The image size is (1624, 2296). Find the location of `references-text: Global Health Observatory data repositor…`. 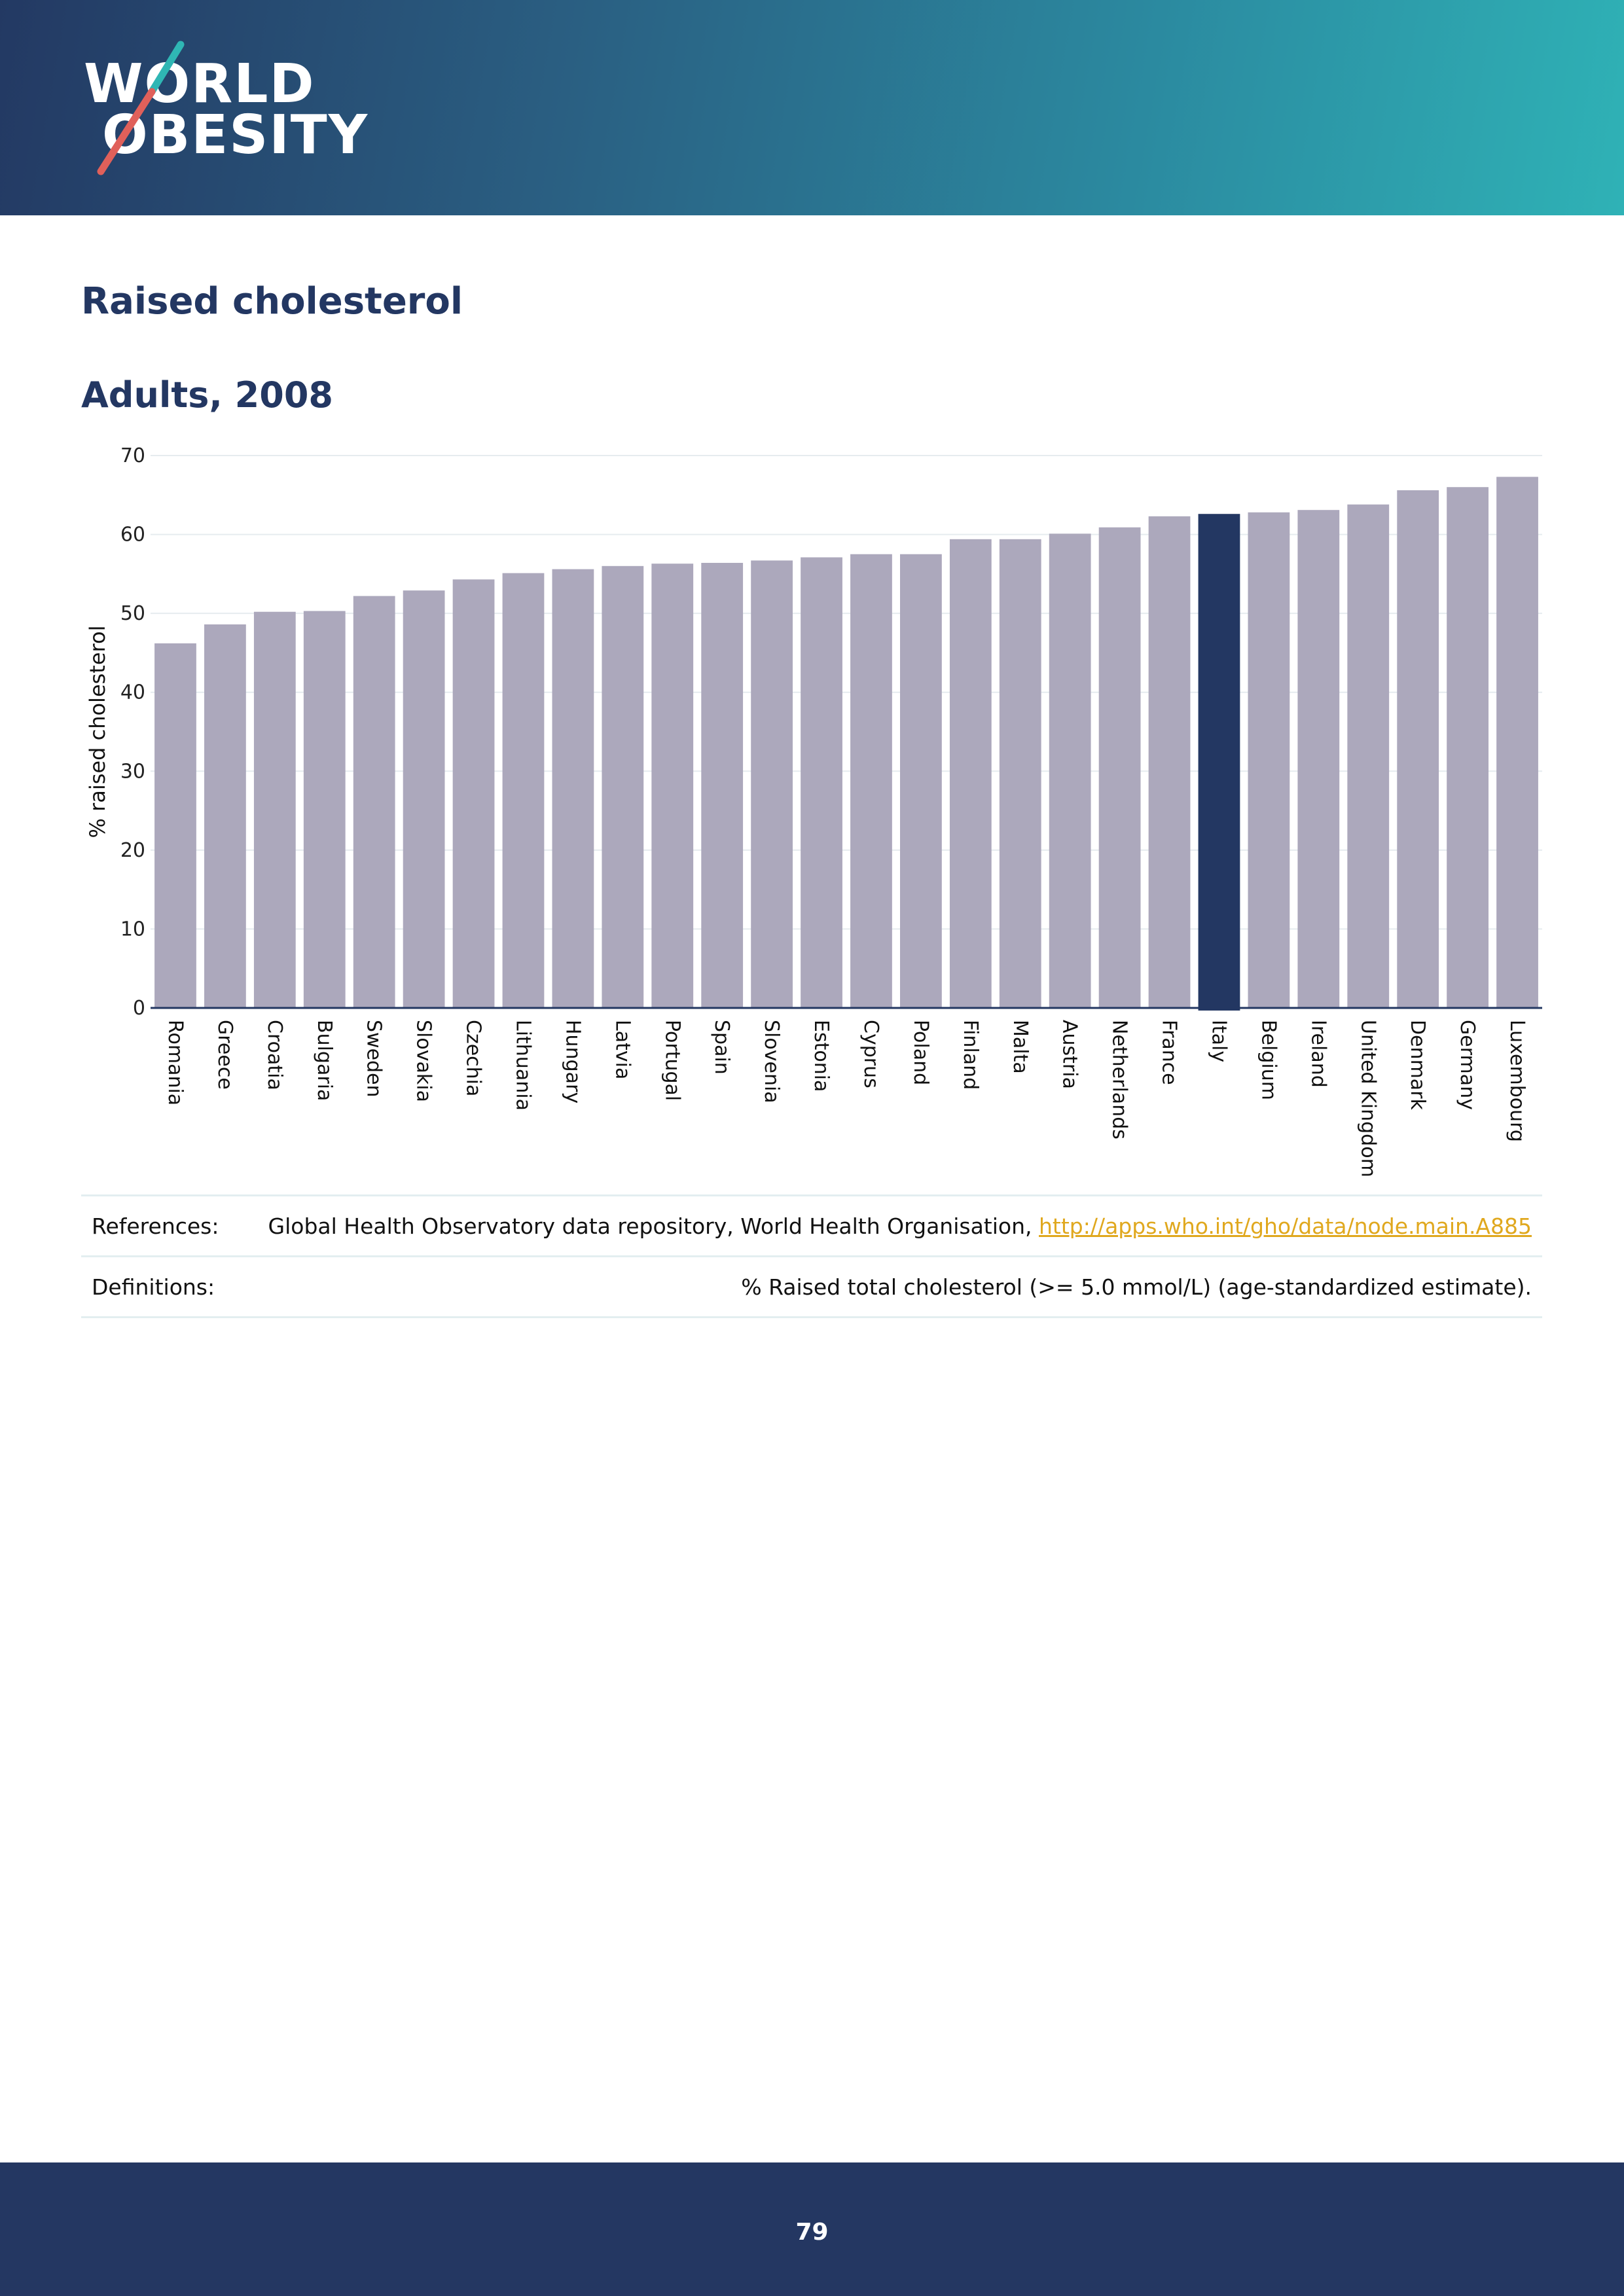

references-text: Global Health Observatory data repositor… is located at coordinates (653, 1226).